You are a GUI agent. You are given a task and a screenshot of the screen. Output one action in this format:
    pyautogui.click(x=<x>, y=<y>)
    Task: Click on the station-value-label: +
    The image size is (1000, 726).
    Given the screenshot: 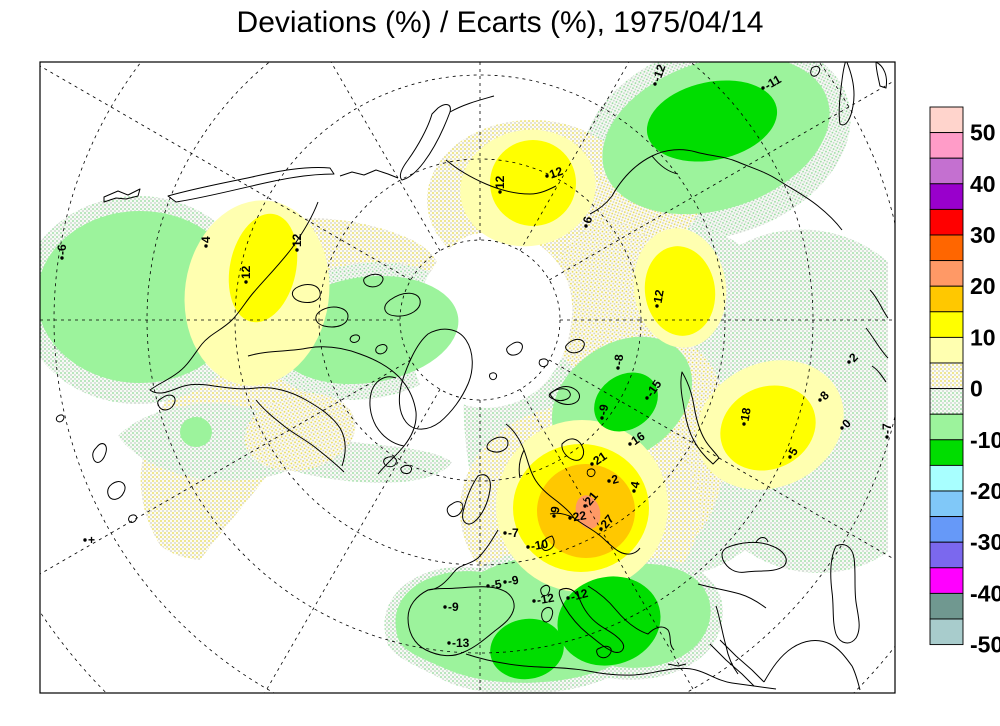 What is the action you would take?
    pyautogui.click(x=91, y=540)
    